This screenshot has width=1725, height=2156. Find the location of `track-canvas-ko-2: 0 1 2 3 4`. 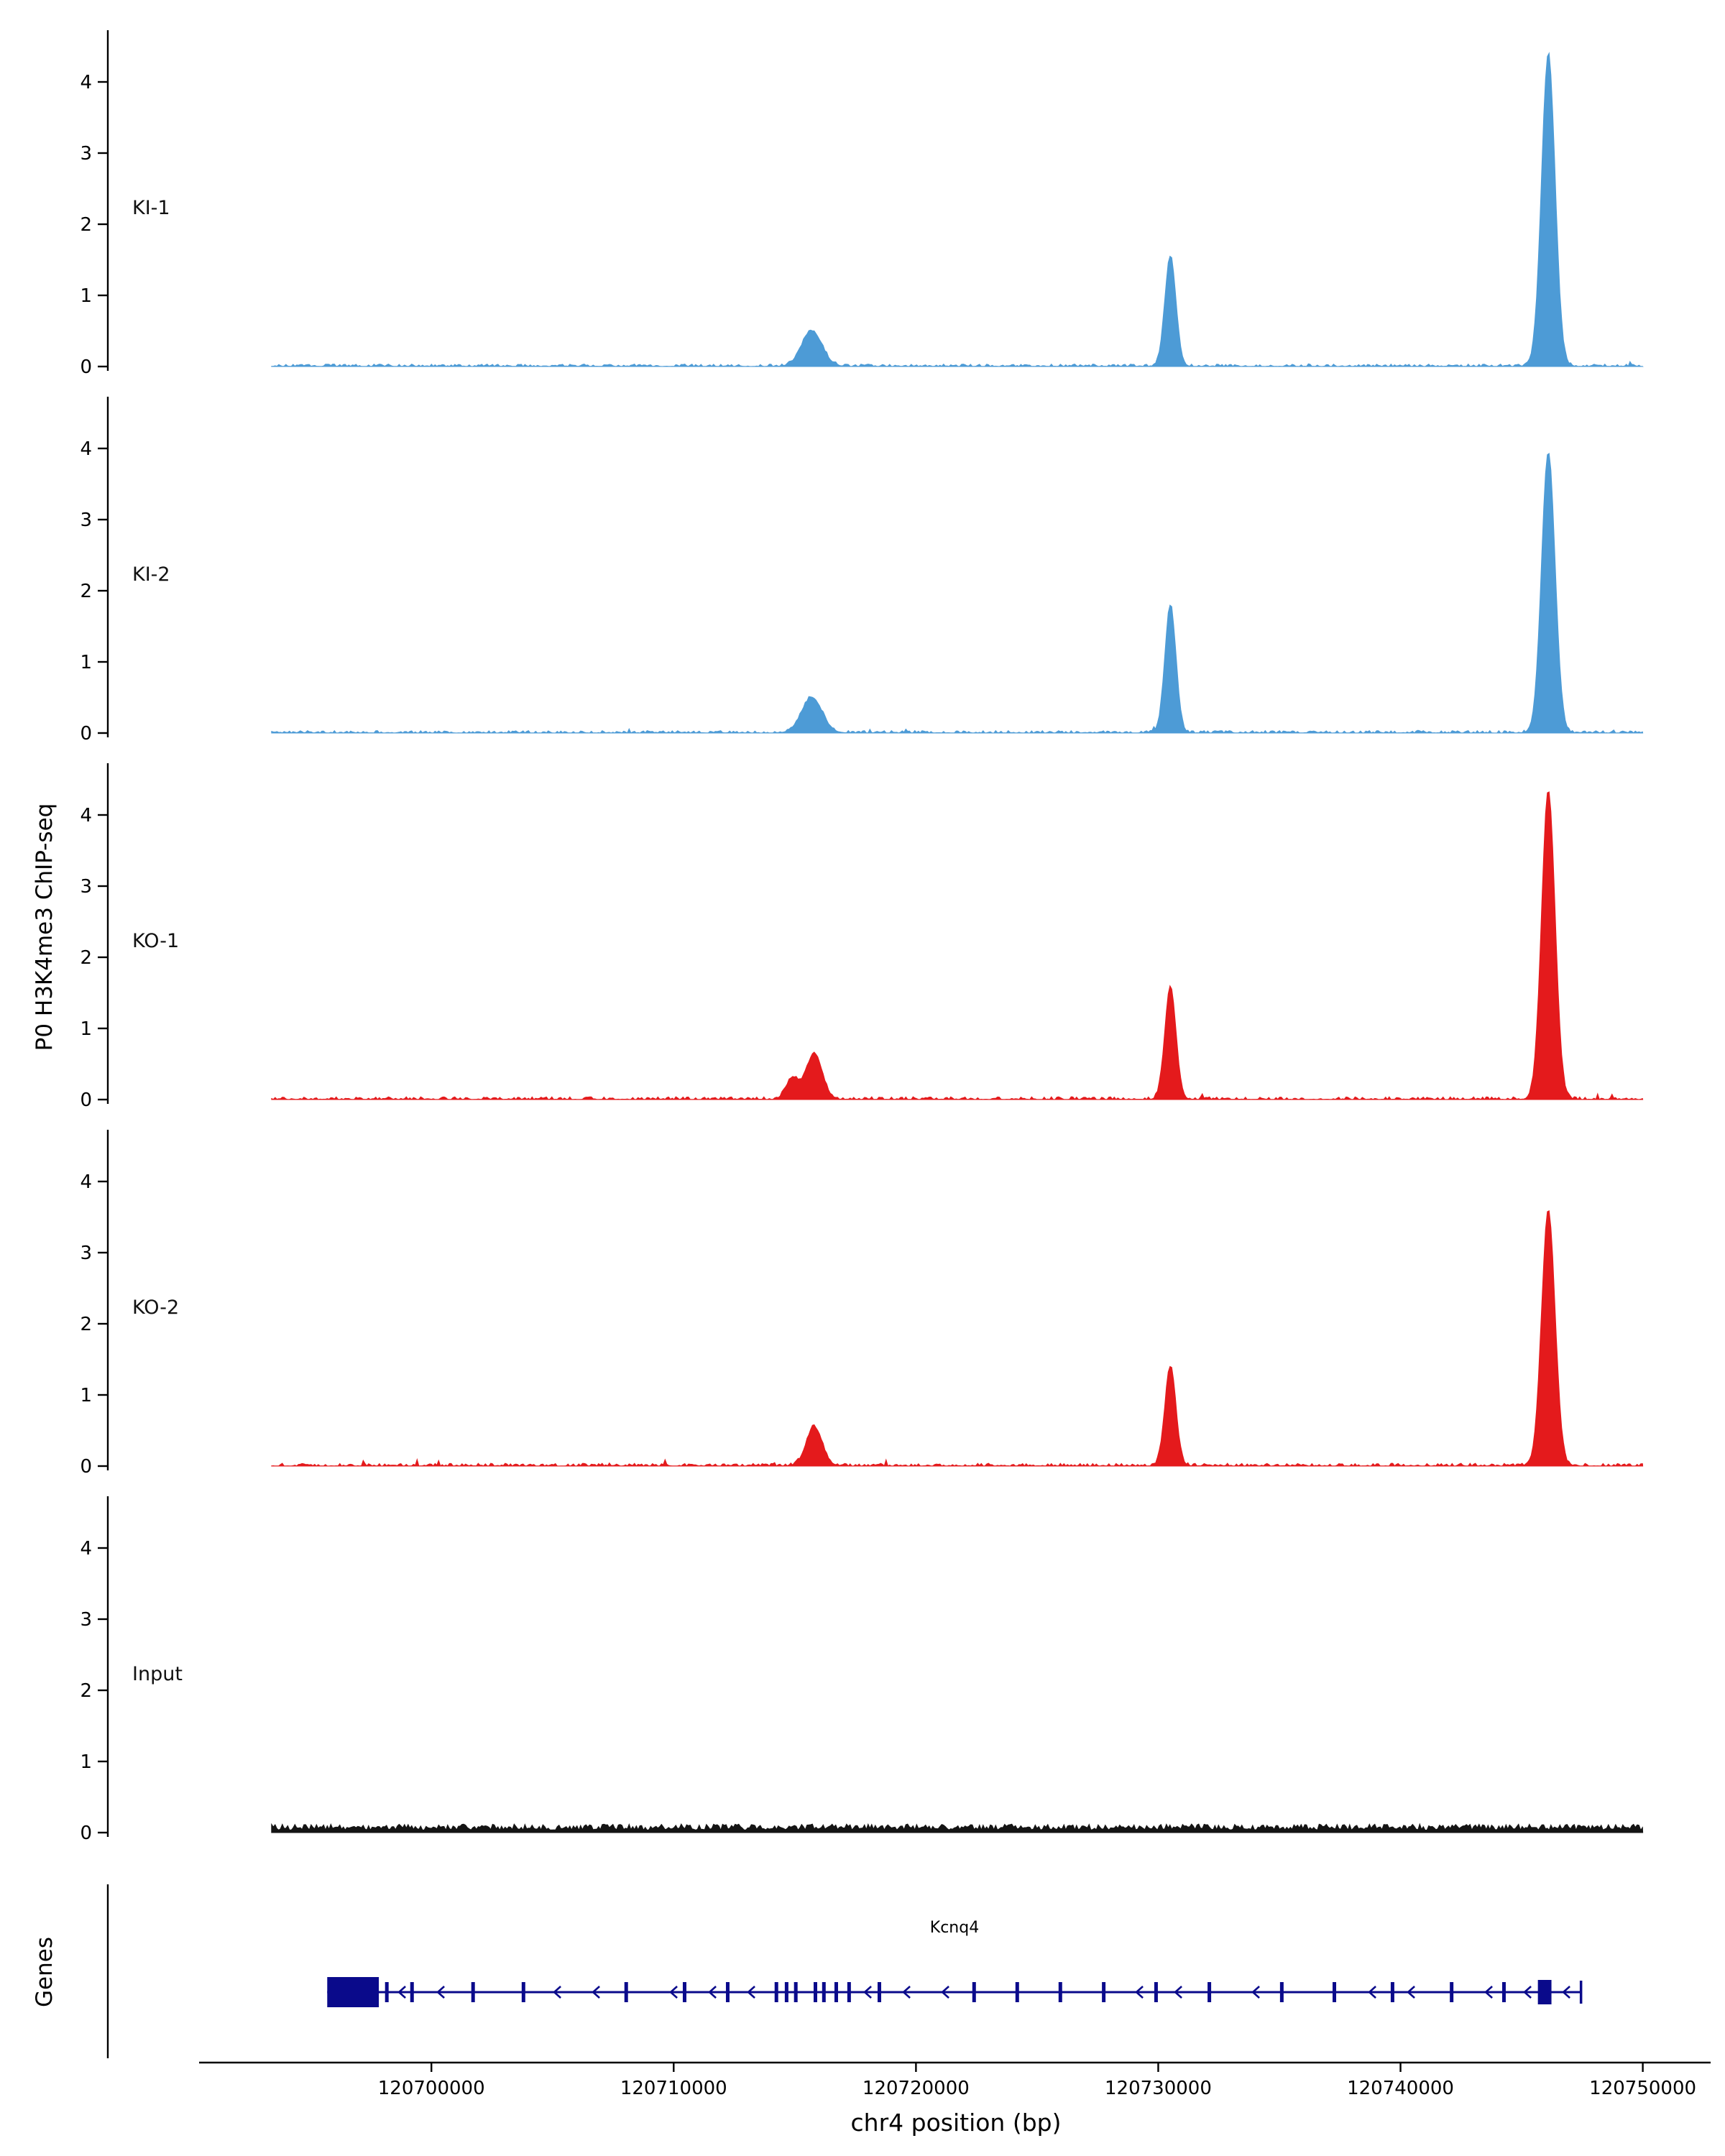

track-canvas-ko-2: 0 1 2 3 4 is located at coordinates (862, 1304).